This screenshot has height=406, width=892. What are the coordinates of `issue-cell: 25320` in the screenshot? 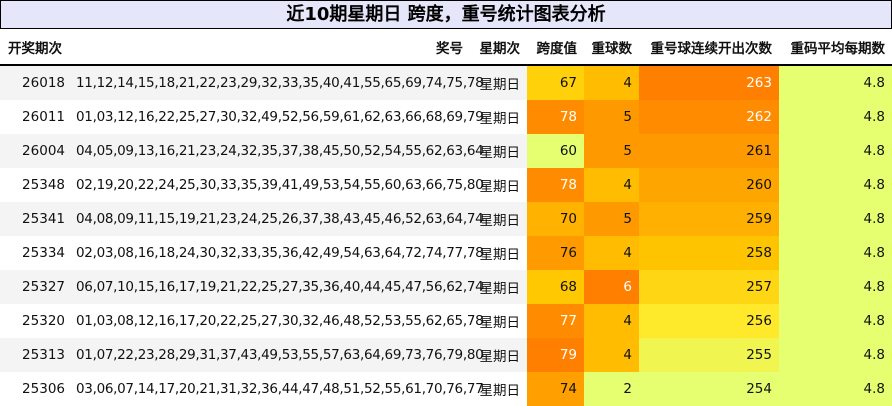 It's located at (43, 321).